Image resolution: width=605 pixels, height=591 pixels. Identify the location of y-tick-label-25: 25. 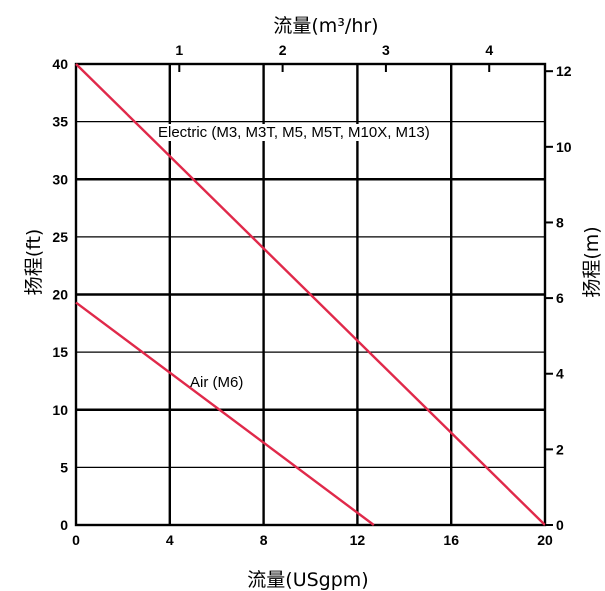
(60, 237).